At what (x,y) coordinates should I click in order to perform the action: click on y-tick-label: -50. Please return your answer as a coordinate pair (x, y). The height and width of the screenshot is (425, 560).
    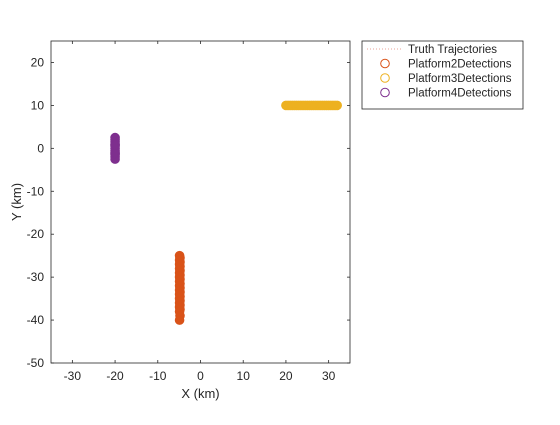
    Looking at the image, I should click on (36, 363).